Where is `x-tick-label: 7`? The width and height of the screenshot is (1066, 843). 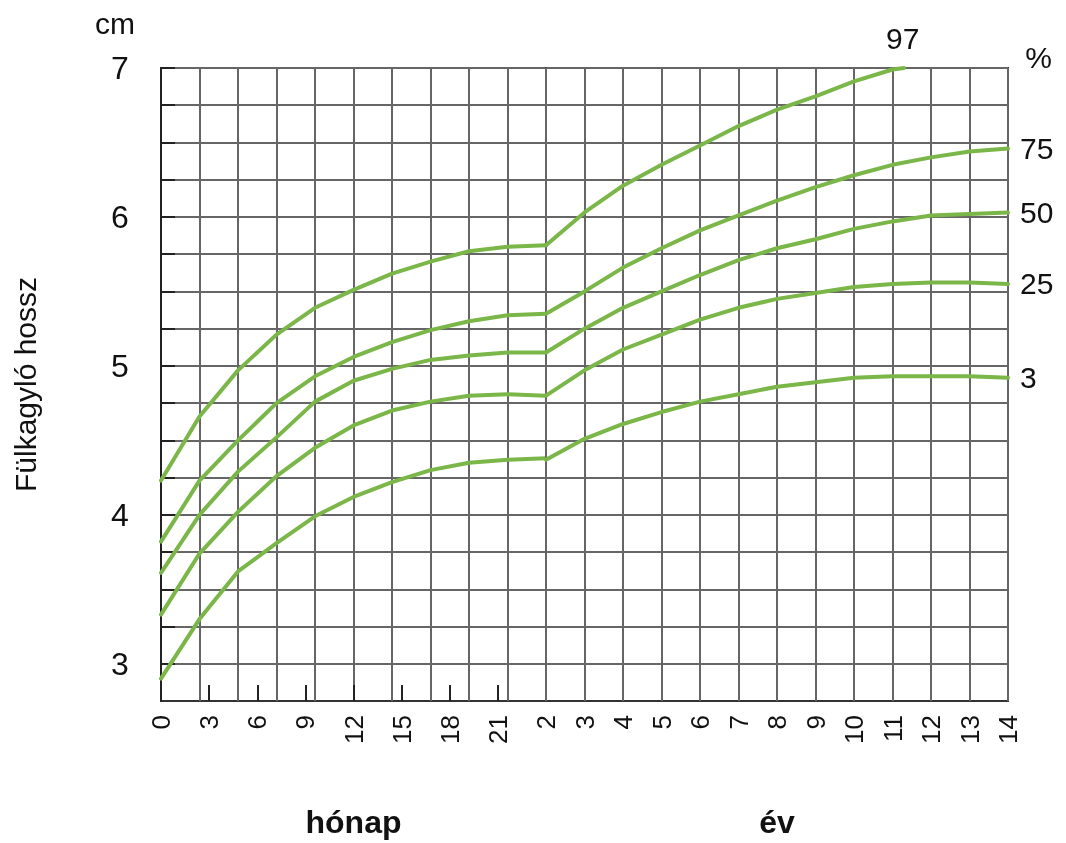
x-tick-label: 7 is located at coordinates (738, 722).